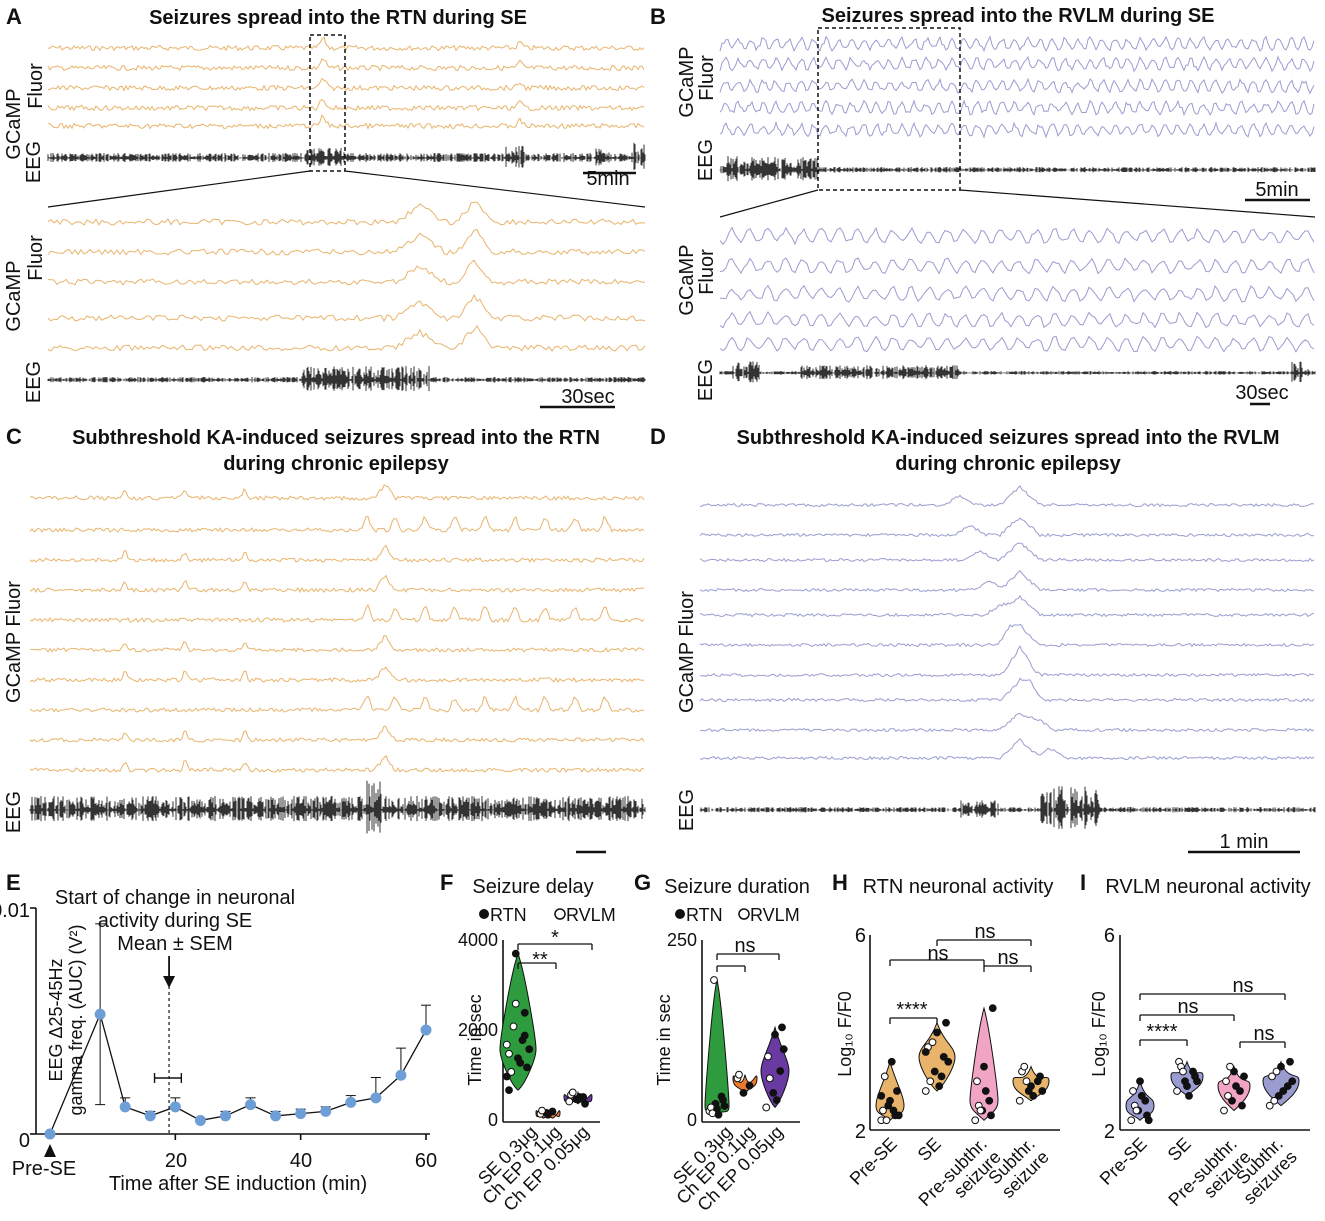  What do you see at coordinates (169, 982) in the screenshot?
I see `panel-e-marker-arrow` at bounding box center [169, 982].